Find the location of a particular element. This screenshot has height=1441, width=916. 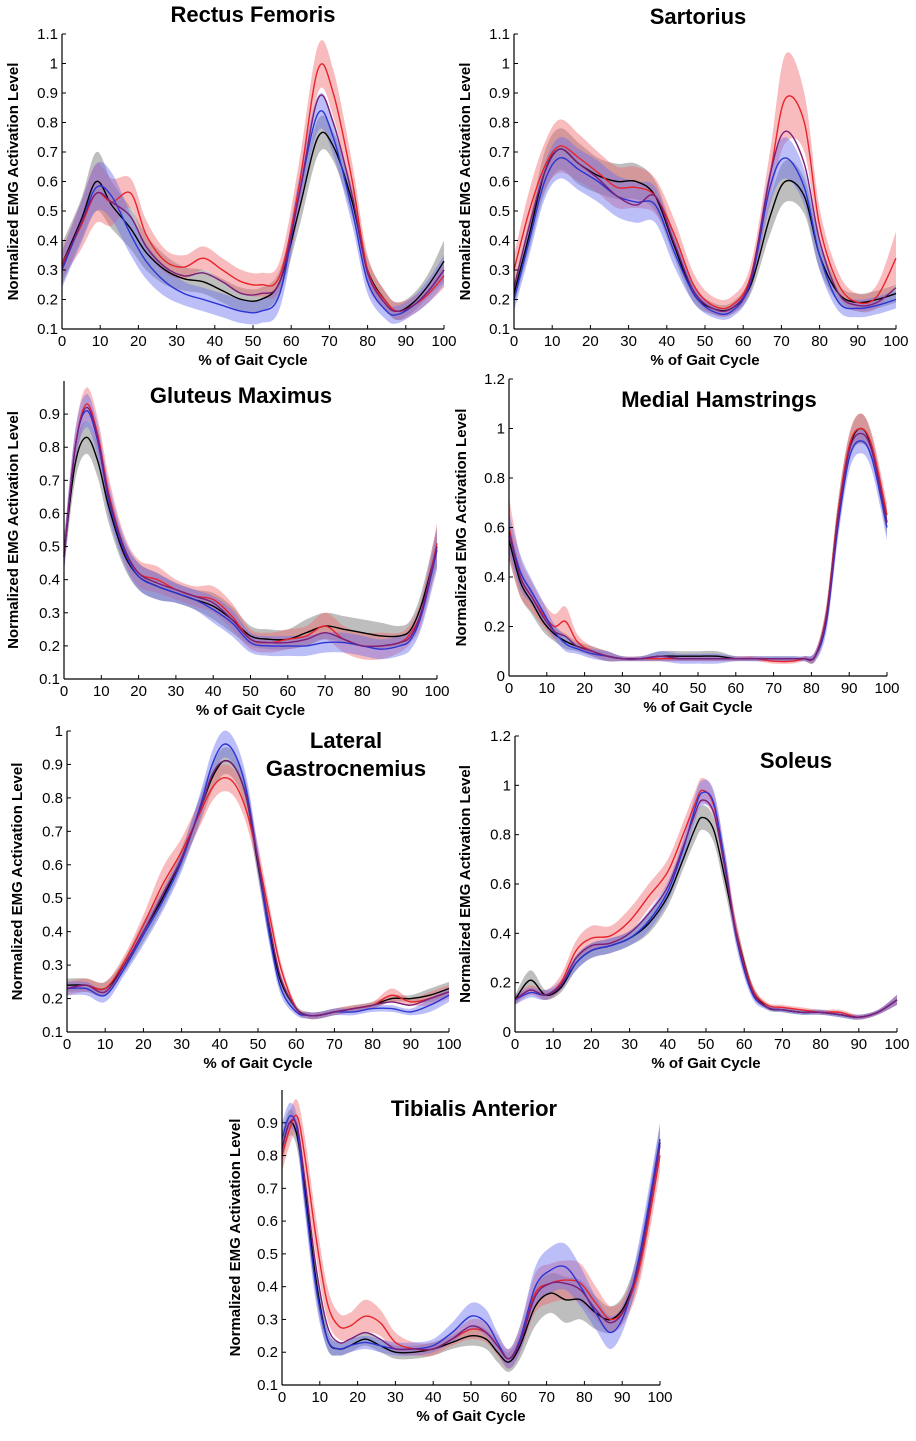

chart-title: Lateral is located at coordinates (346, 740).